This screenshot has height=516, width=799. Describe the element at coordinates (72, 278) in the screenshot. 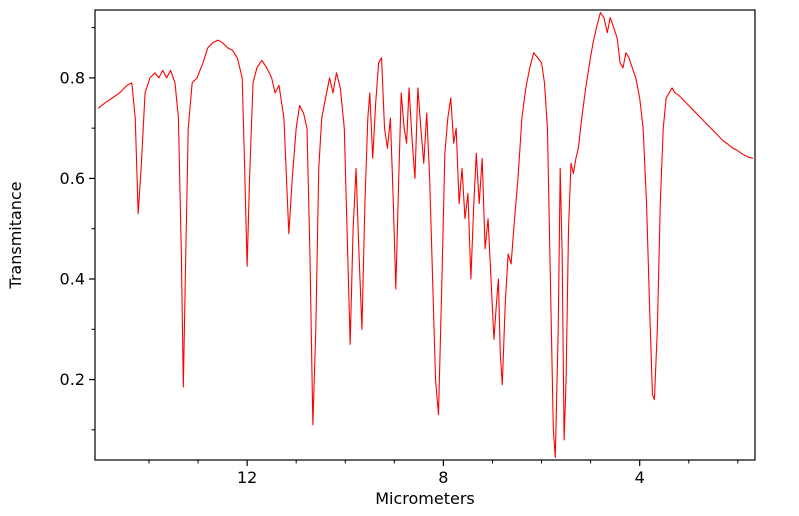

I see `y-axis-tick-label: 0.4` at that location.